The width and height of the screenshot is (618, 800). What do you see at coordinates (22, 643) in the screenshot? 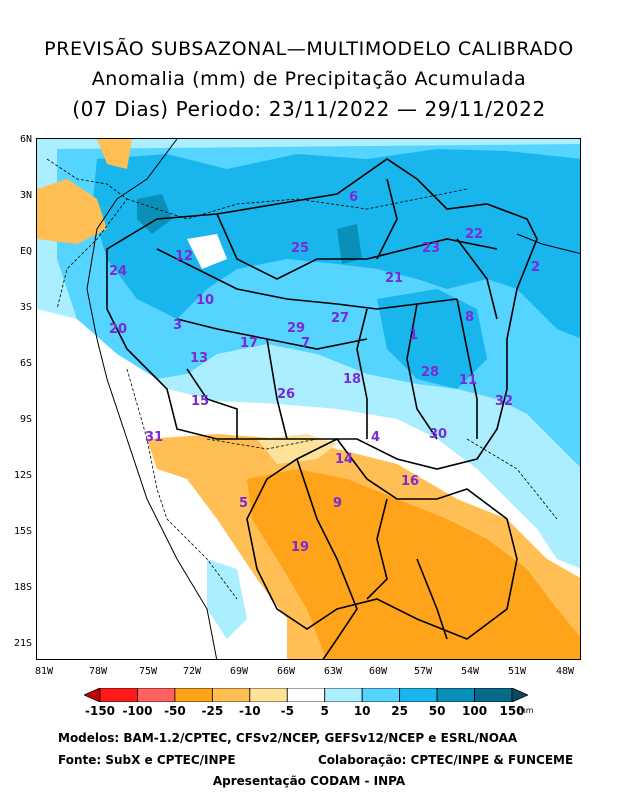
I see `lat-label: 21S` at bounding box center [22, 643].